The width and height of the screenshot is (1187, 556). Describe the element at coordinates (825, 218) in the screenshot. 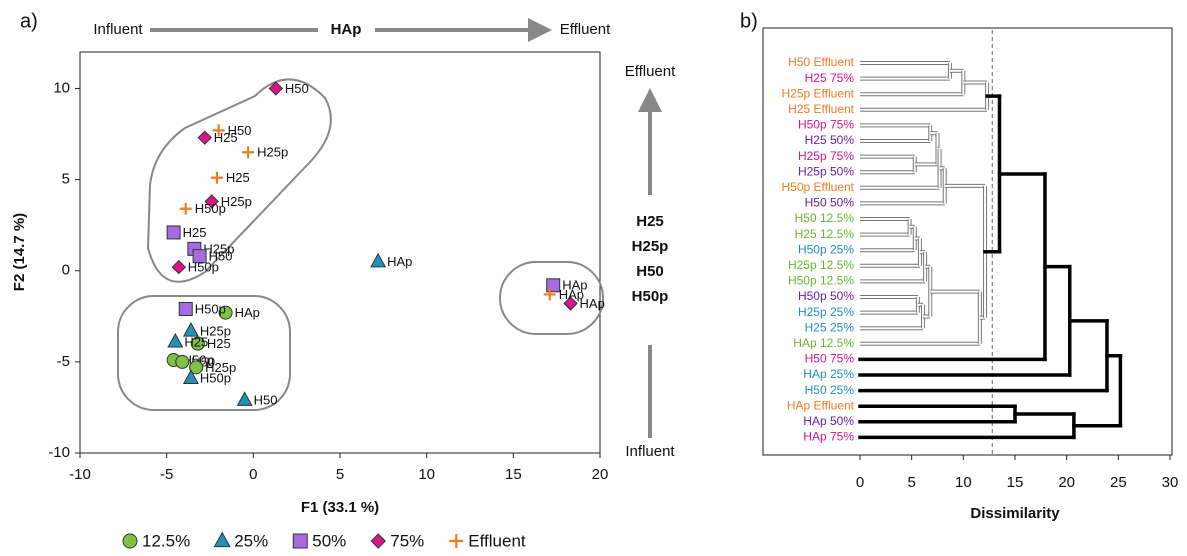

I see `leaf-label: H50 12.5%` at that location.